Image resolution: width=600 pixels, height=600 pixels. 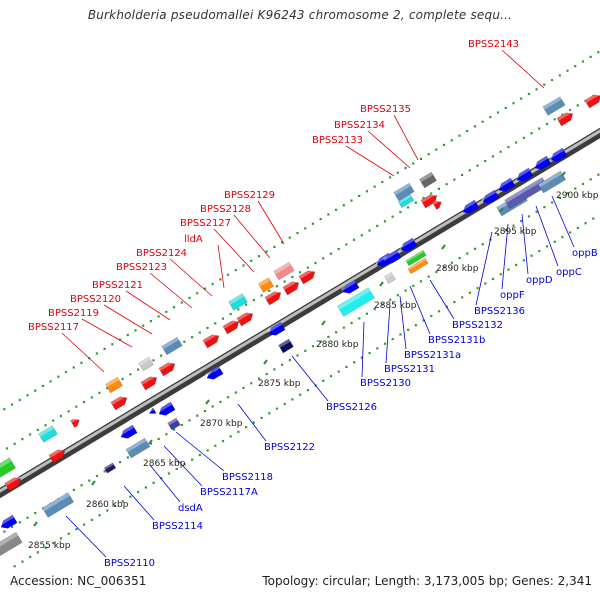 I want to click on reverse-gene-label: BPSS2131a, so click(x=432, y=355).